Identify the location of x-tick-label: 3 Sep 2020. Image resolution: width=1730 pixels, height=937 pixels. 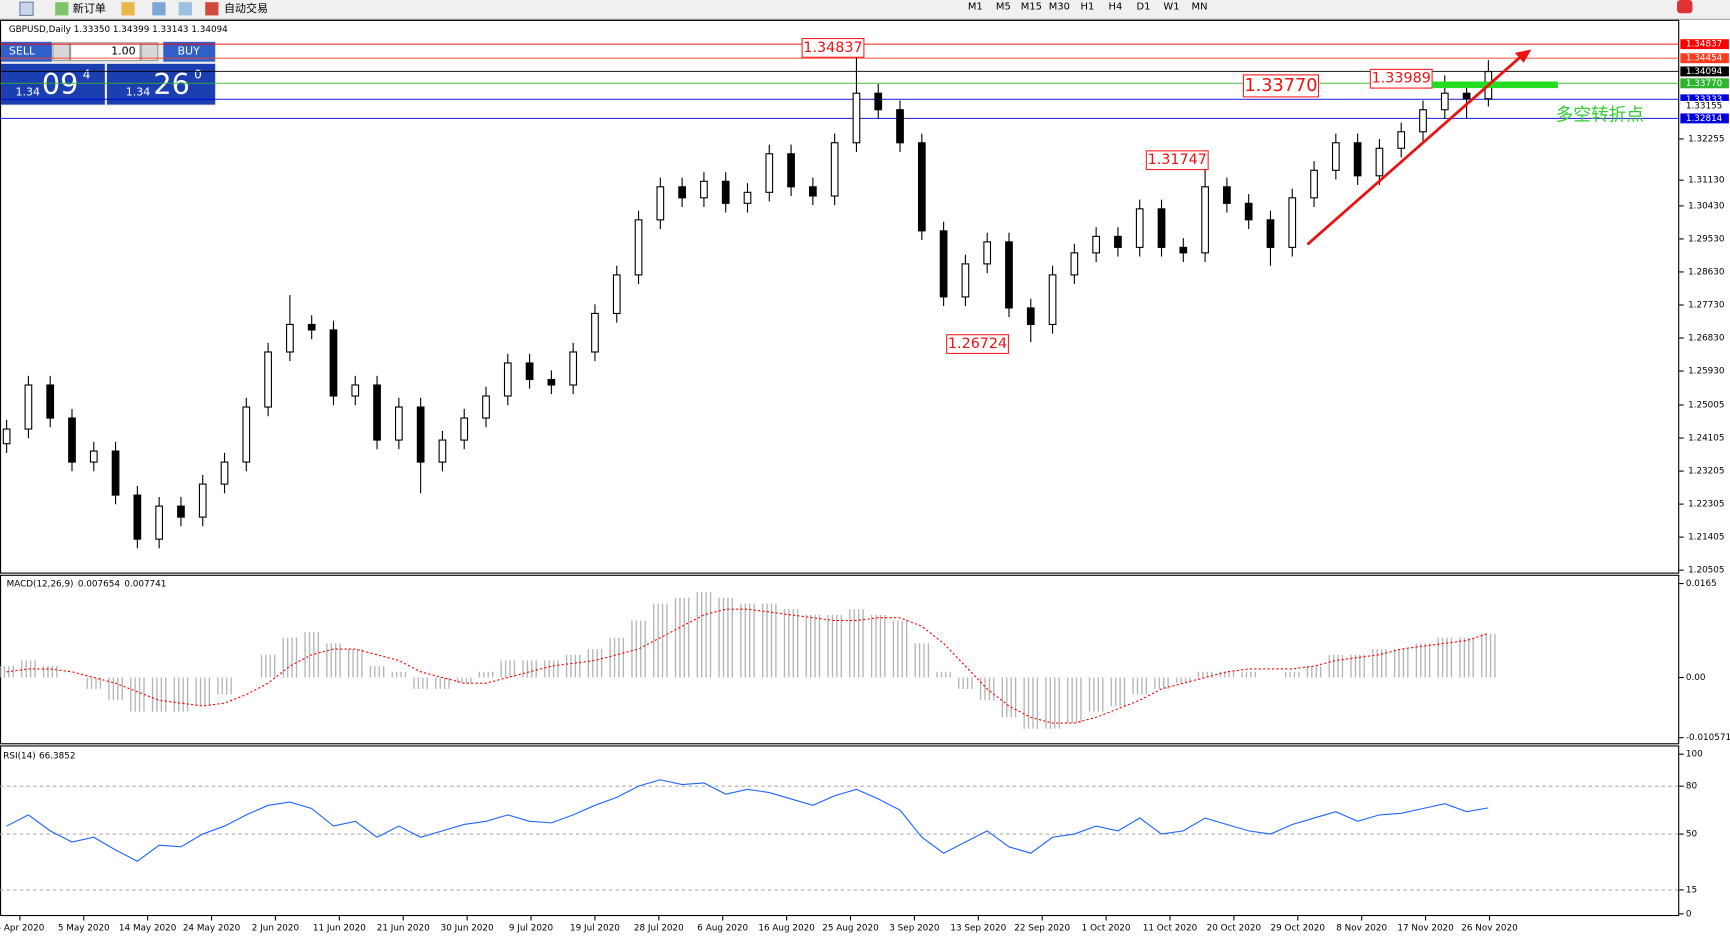
(914, 929).